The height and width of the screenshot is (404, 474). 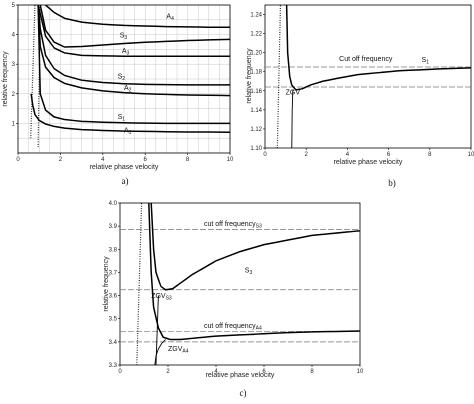 What do you see at coordinates (113, 320) in the screenshot?
I see `y-tick-label: 3.5` at bounding box center [113, 320].